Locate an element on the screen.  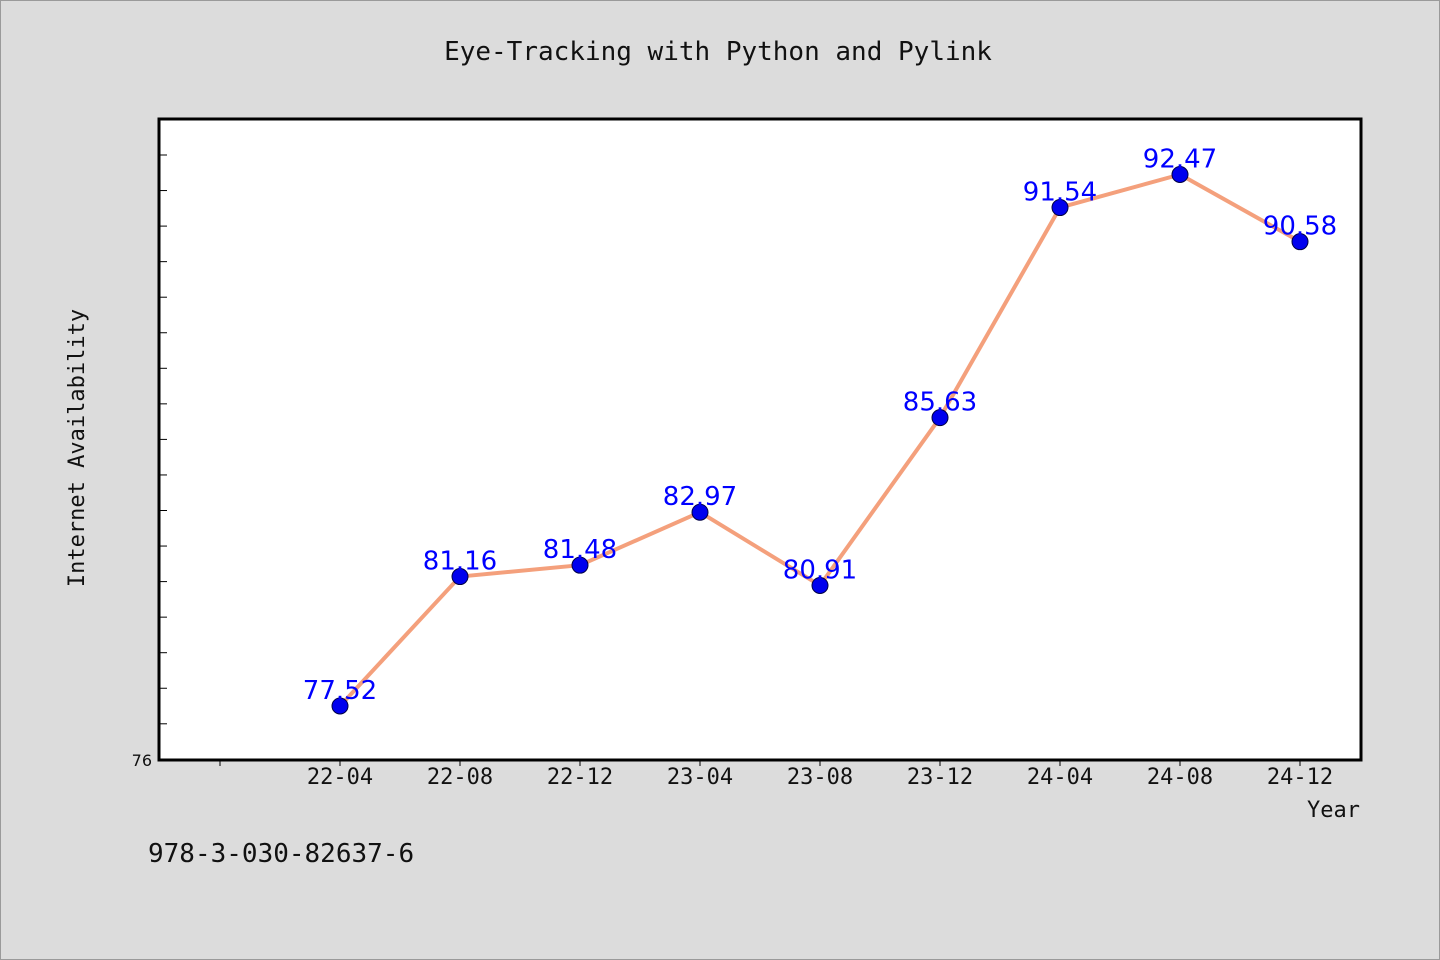
data-label: 81.48 is located at coordinates (580, 550).